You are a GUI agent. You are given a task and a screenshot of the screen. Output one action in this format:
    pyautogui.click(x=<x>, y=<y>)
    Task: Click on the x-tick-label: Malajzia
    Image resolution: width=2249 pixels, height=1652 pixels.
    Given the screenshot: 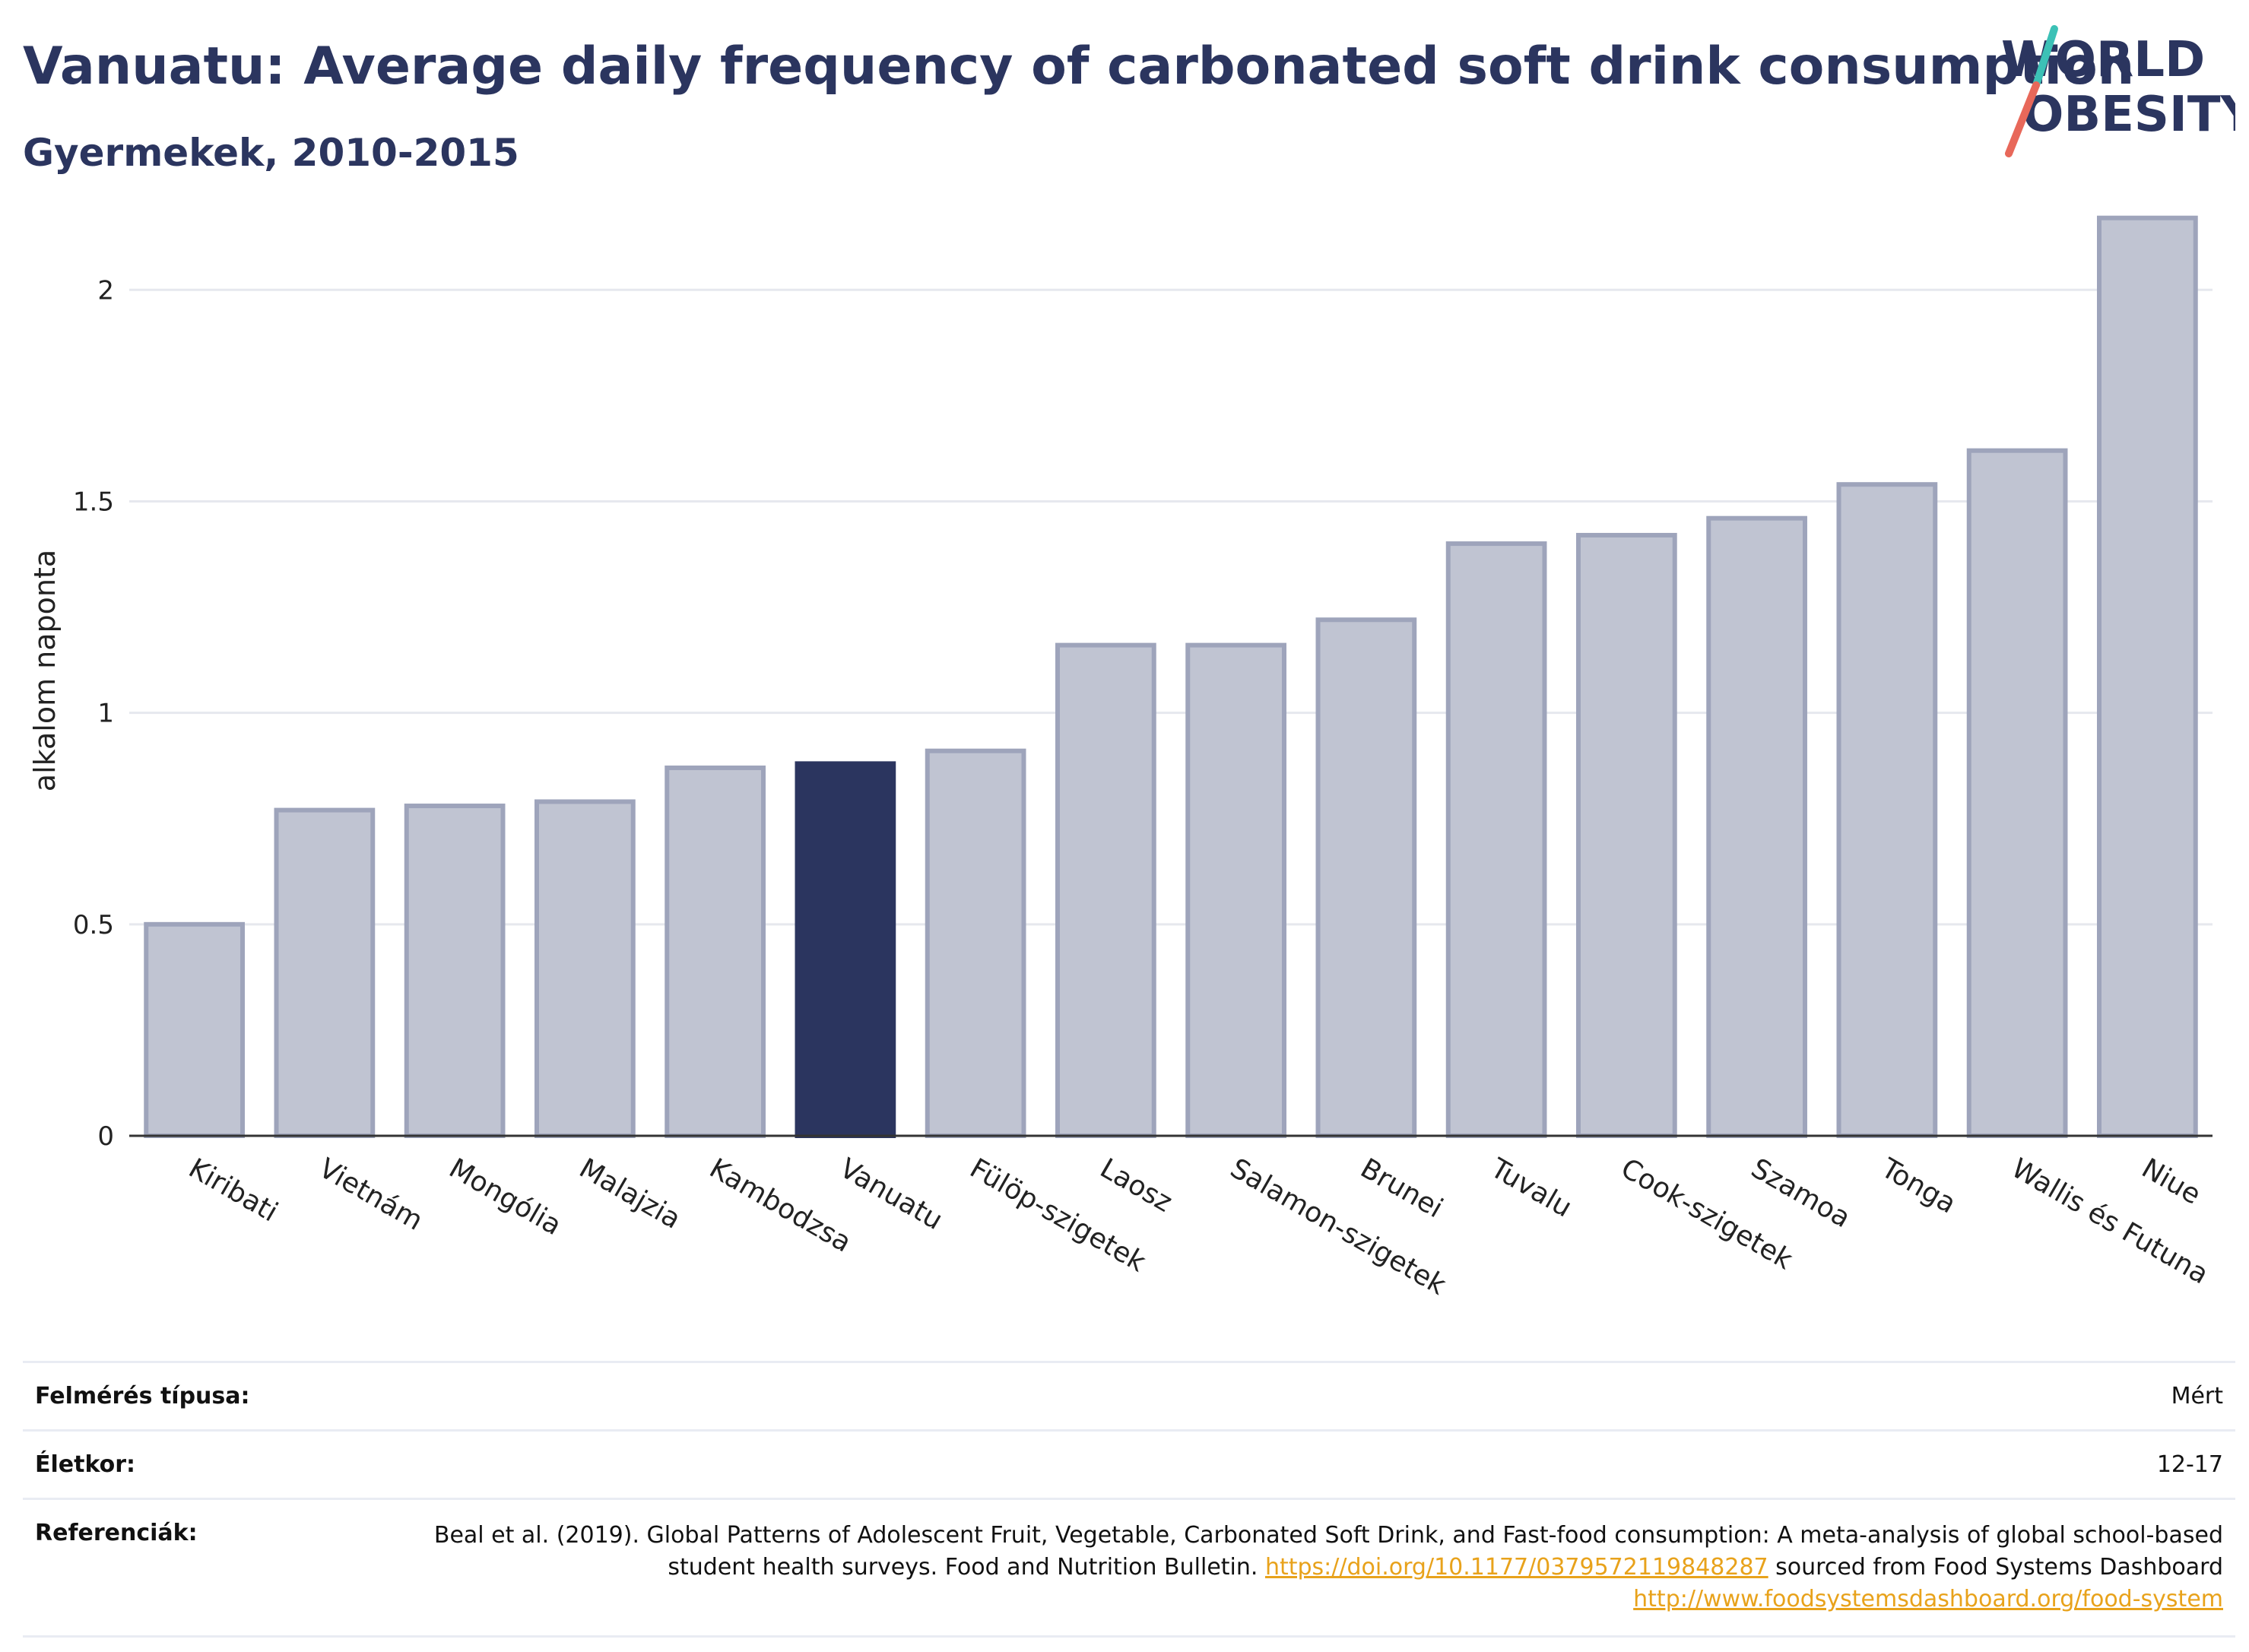 What is the action you would take?
    pyautogui.click(x=630, y=1194)
    